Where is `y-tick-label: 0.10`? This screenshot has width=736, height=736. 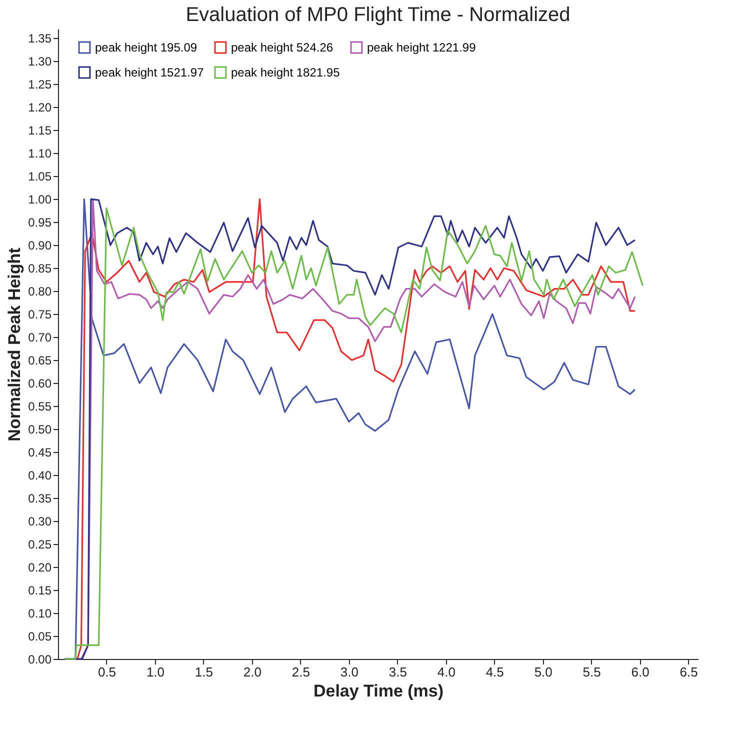 y-tick-label: 0.10 is located at coordinates (40, 613).